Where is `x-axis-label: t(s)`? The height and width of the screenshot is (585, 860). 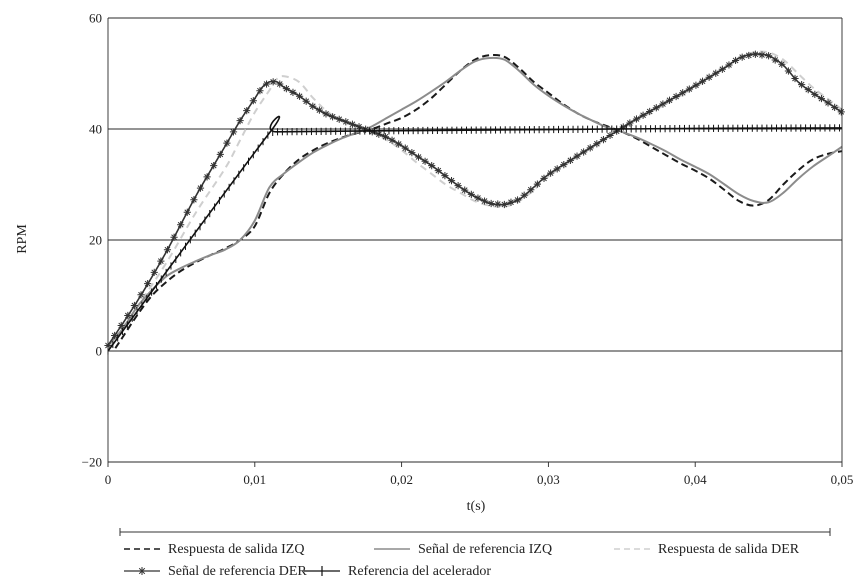
x-axis-label: t(s) is located at coordinates (476, 506).